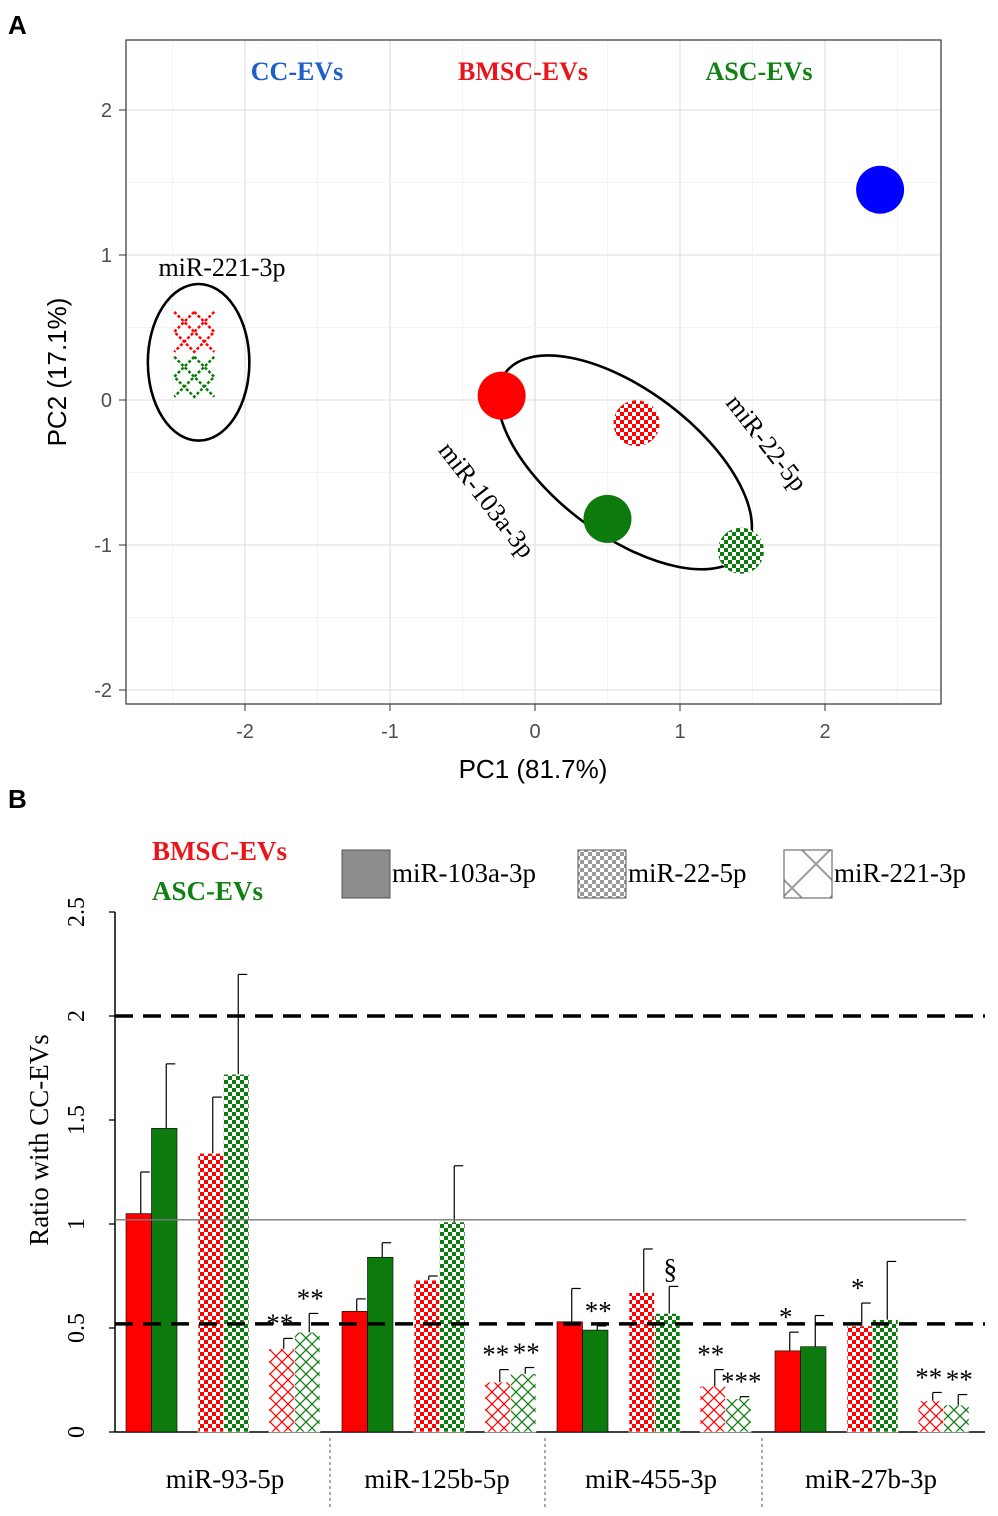 This screenshot has height=1516, width=998. What do you see at coordinates (77, 1328) in the screenshot?
I see `bar-y-tick-label: 0.5` at bounding box center [77, 1328].